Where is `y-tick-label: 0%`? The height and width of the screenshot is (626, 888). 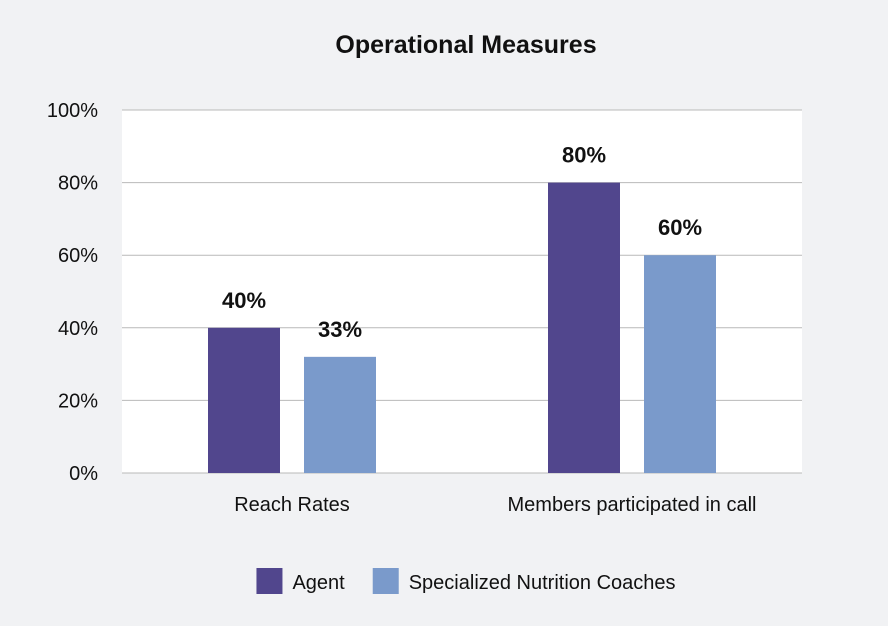 y-tick-label: 0% is located at coordinates (83, 474).